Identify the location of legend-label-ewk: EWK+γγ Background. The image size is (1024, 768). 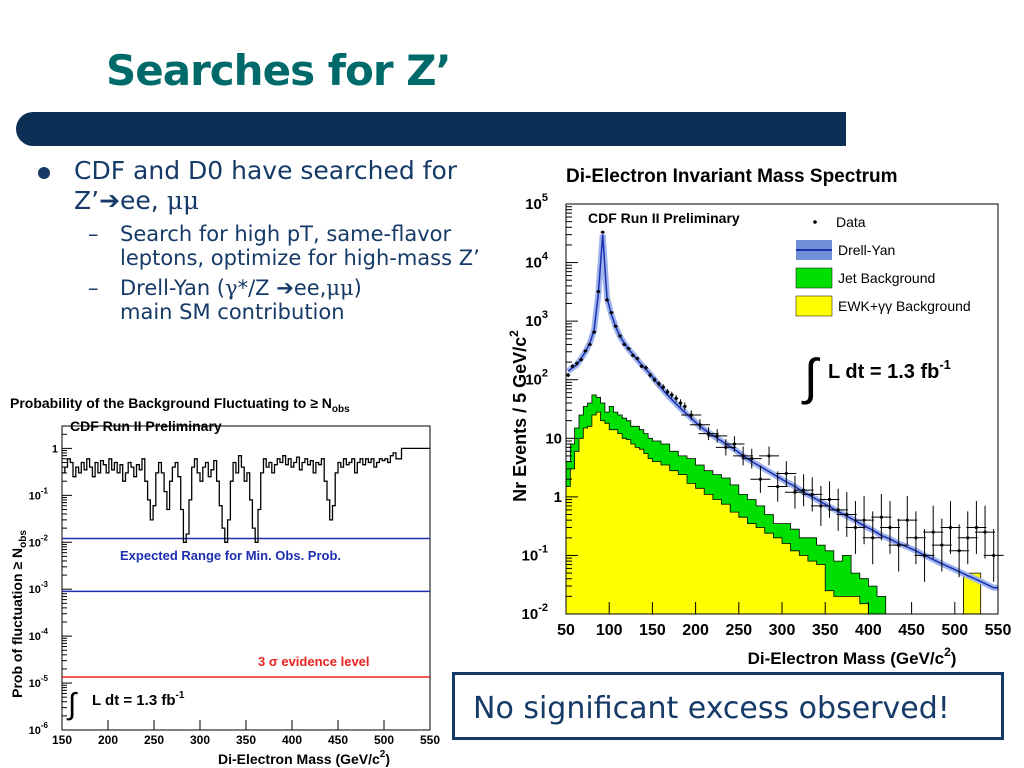
(904, 306).